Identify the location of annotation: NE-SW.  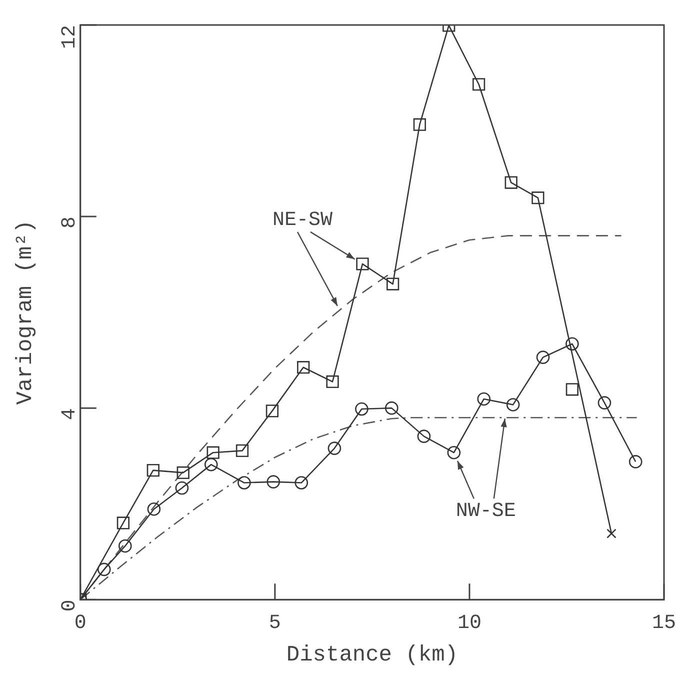
(302, 220).